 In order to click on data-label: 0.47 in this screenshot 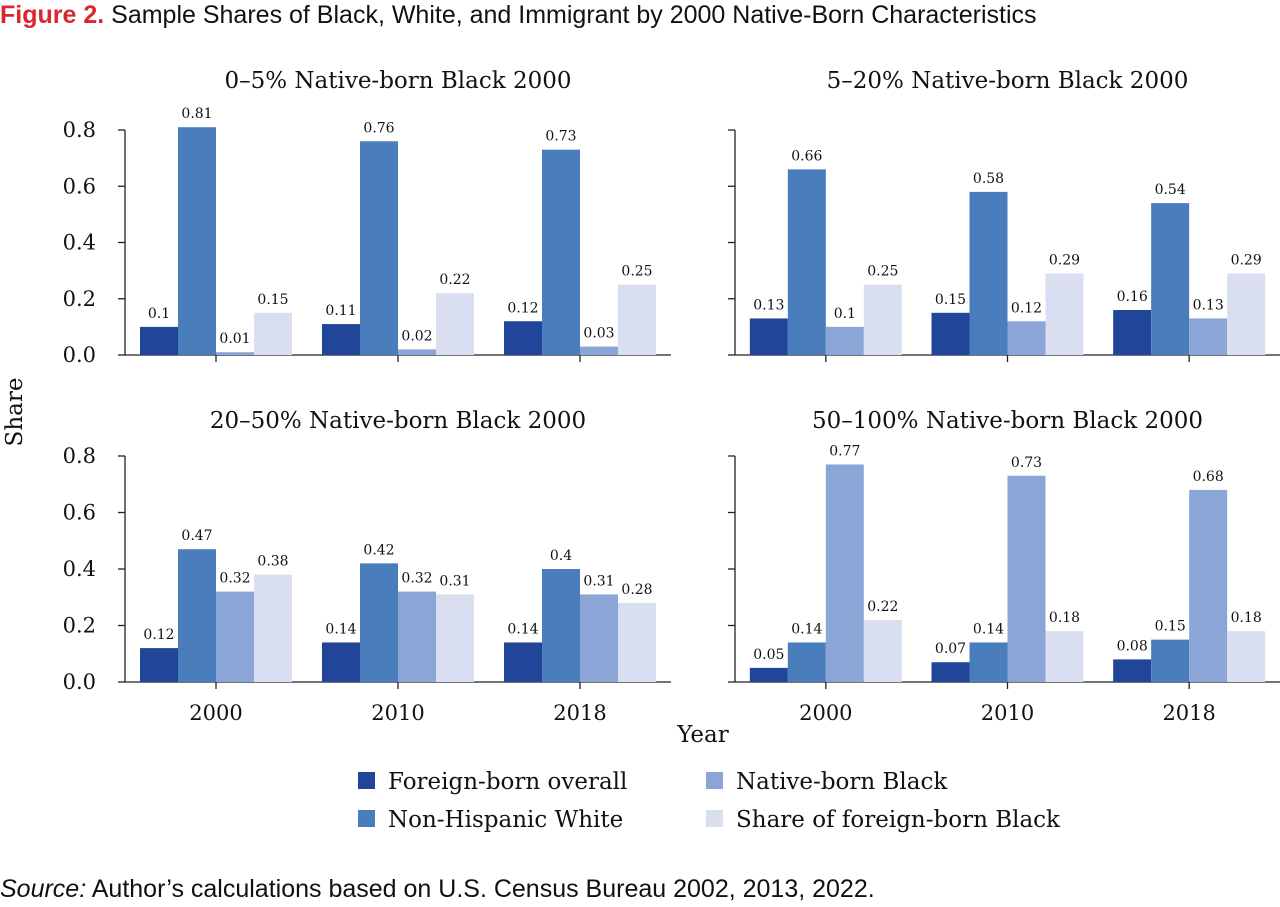, I will do `click(196, 536)`.